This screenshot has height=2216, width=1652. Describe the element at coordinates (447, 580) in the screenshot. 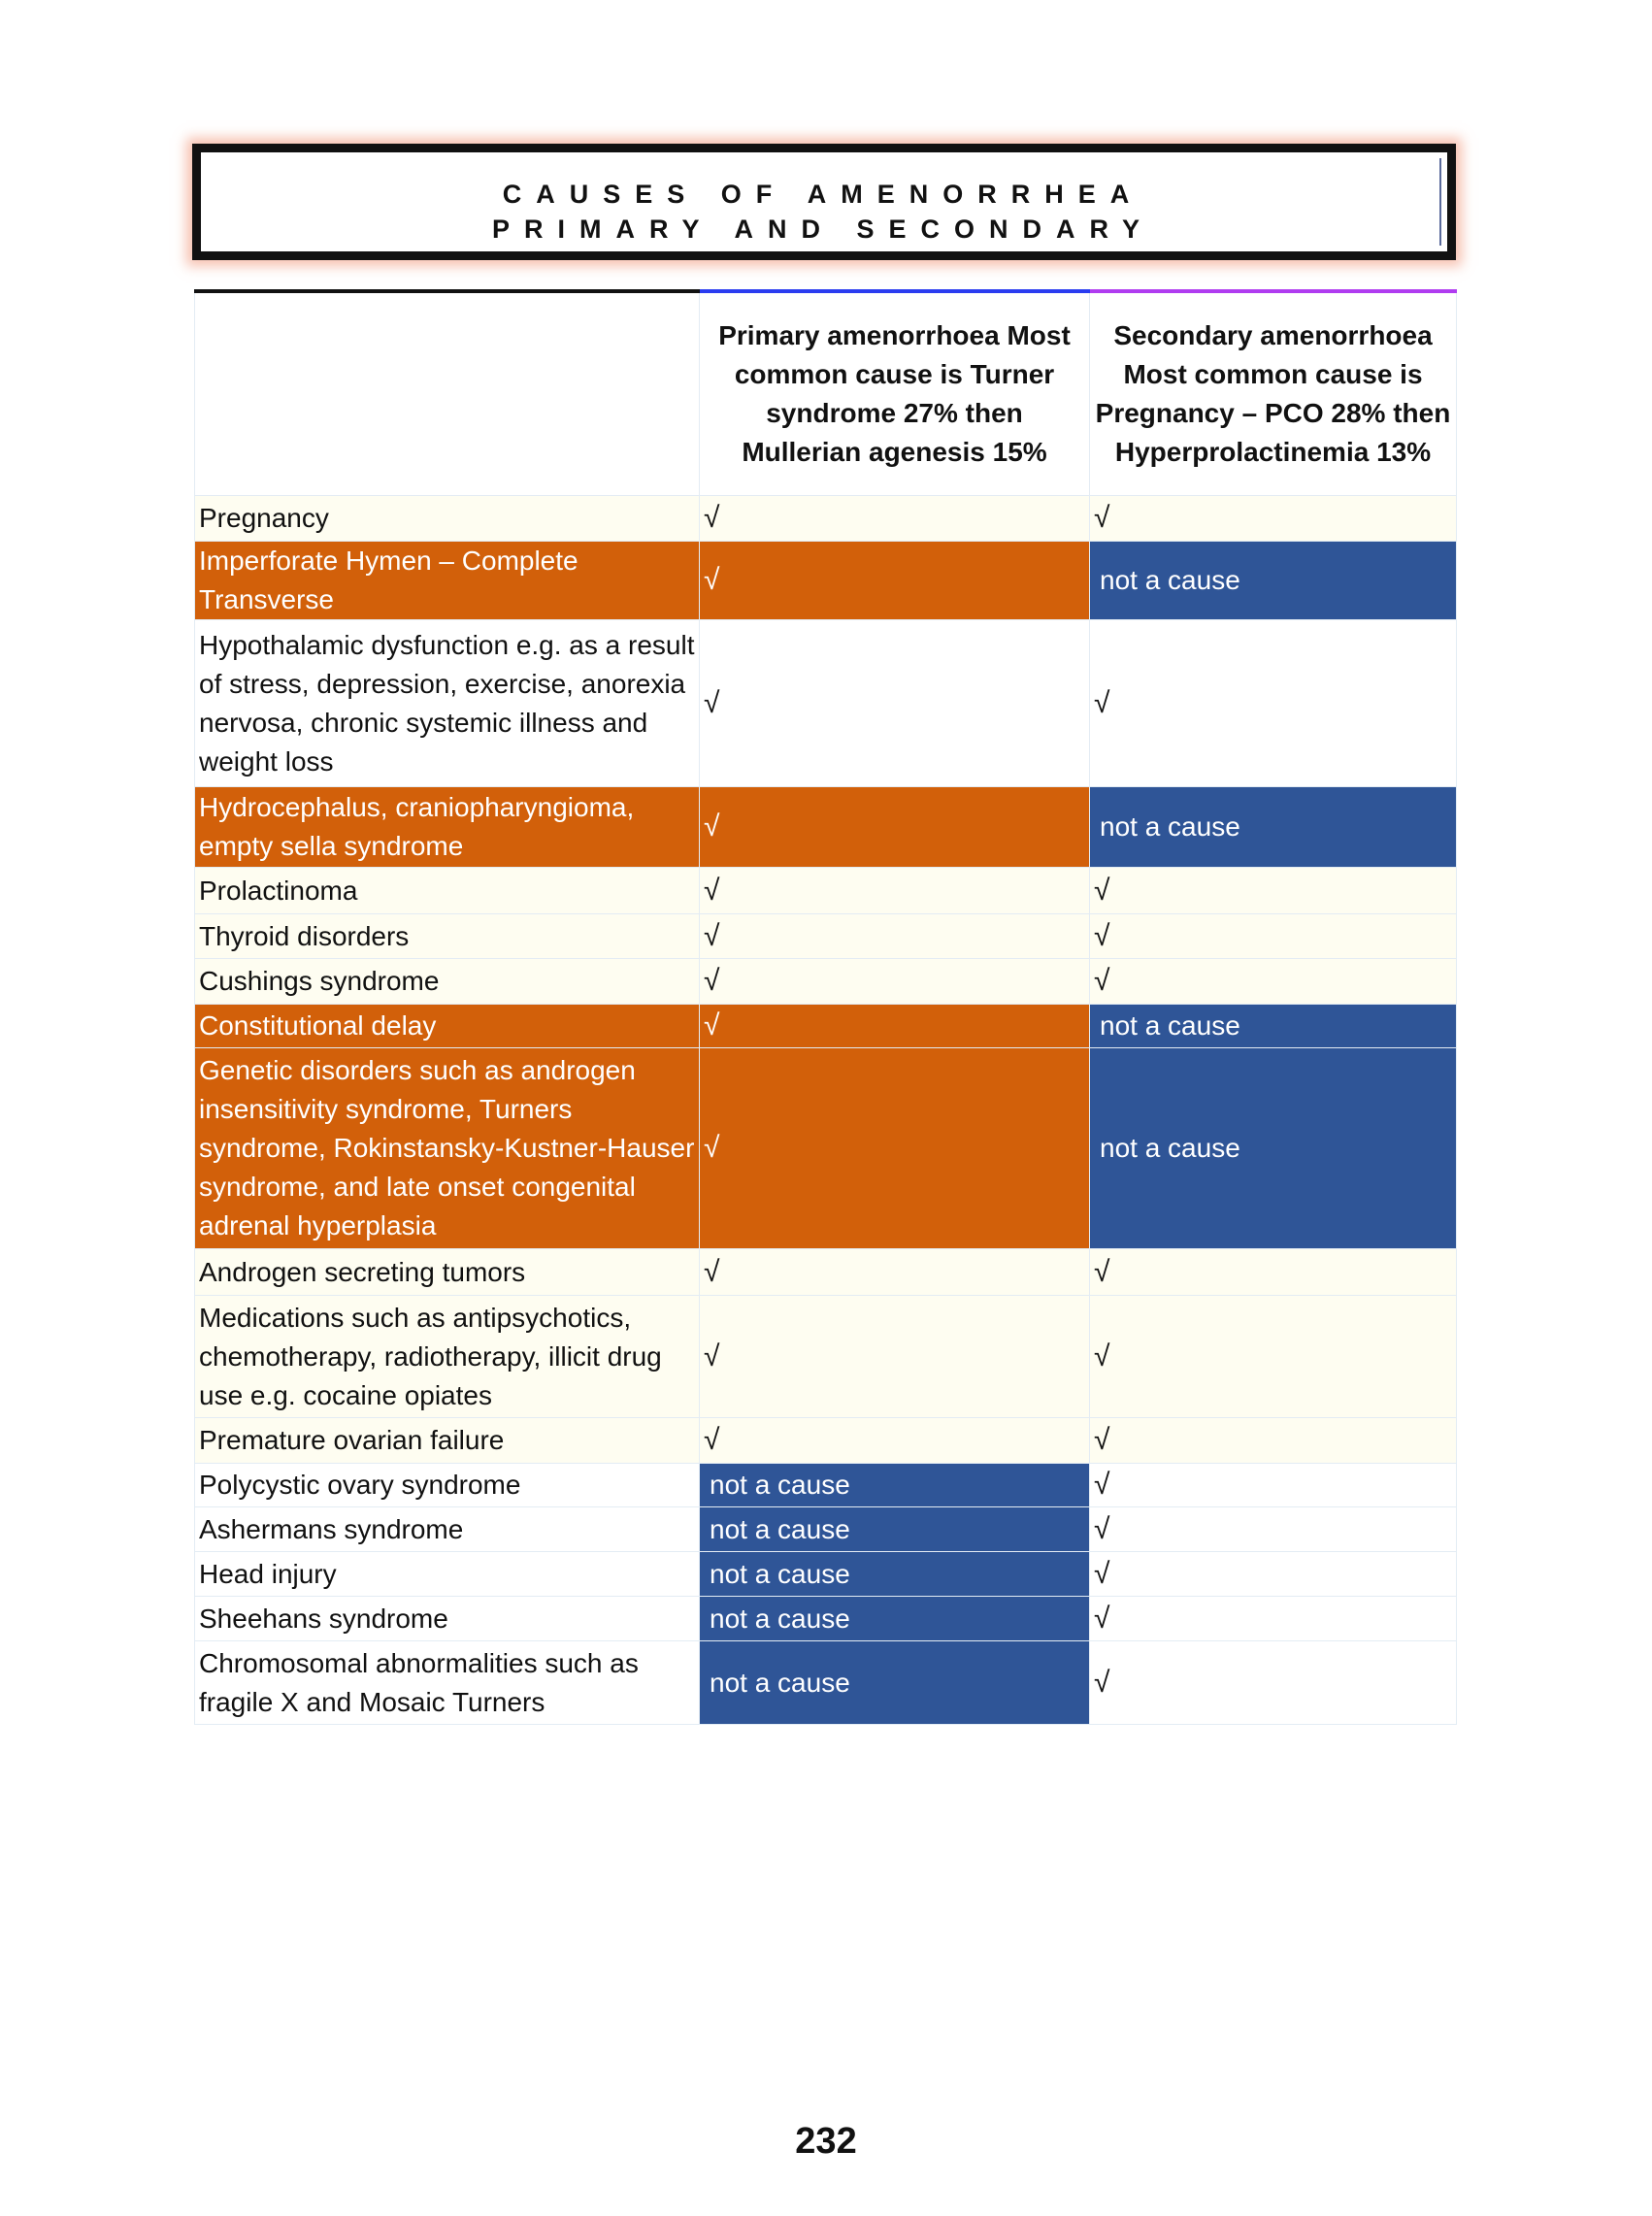

I see `cause-cell: Imperforate Hymen – Complete Transverse` at that location.